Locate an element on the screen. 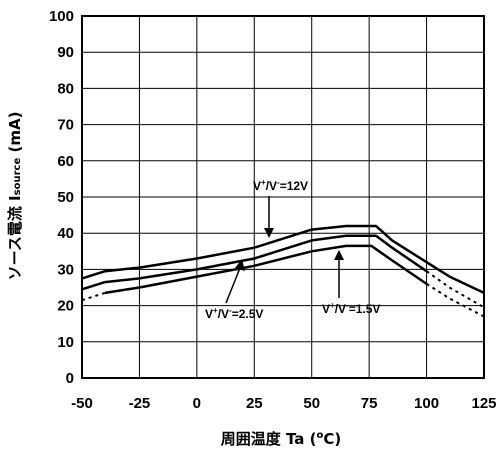  x-tick-label: 100 is located at coordinates (426, 403).